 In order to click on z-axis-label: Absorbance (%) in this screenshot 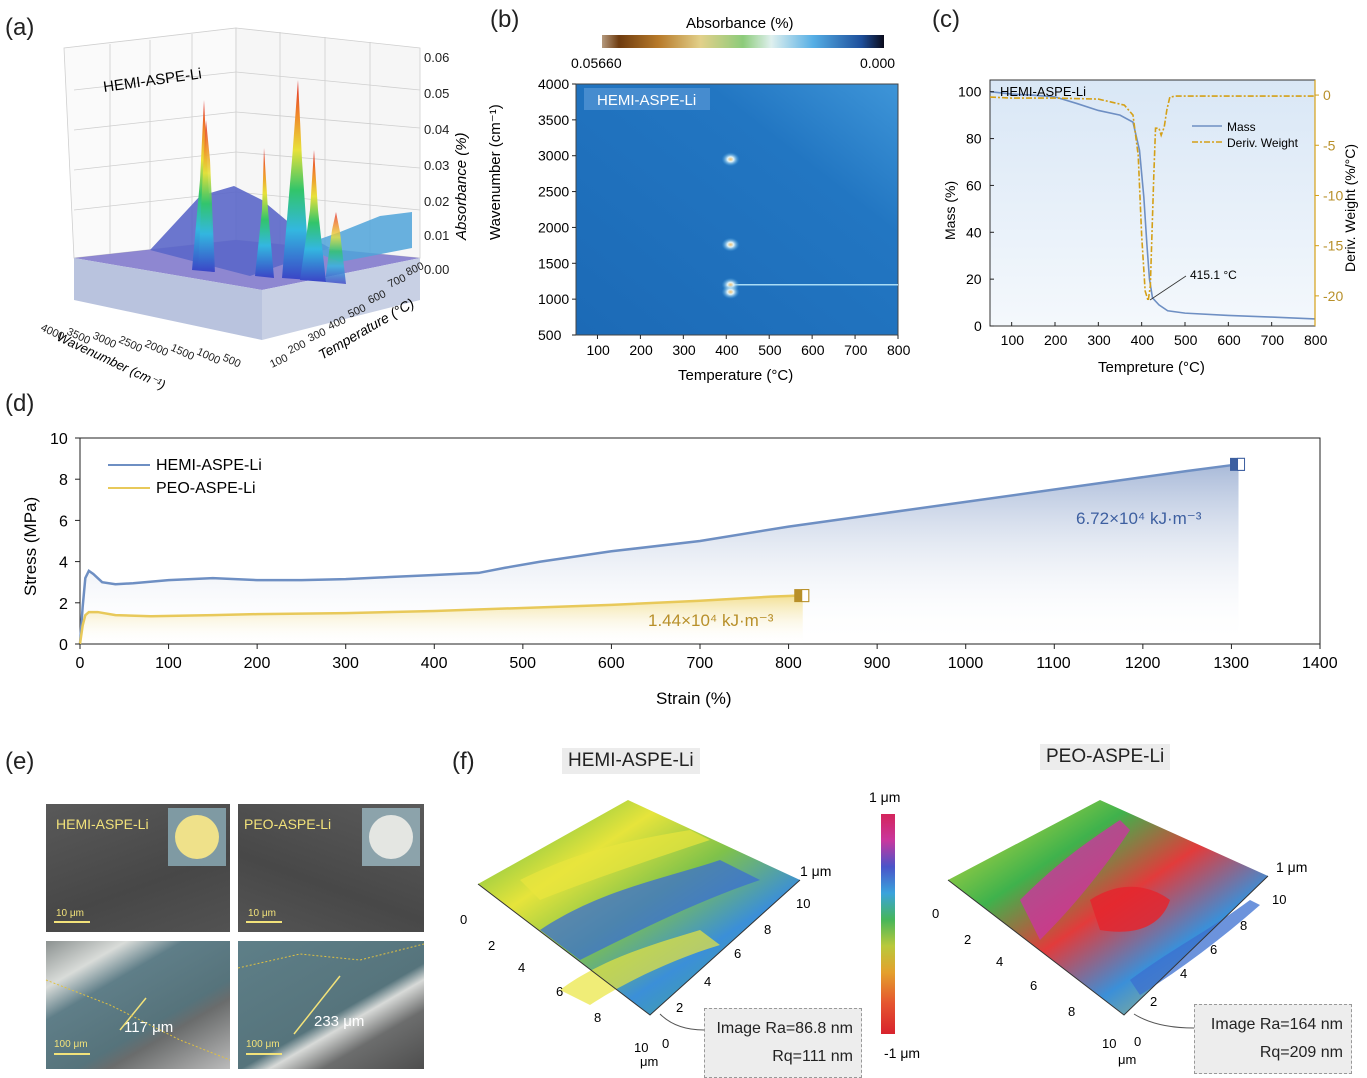, I will do `click(461, 186)`.